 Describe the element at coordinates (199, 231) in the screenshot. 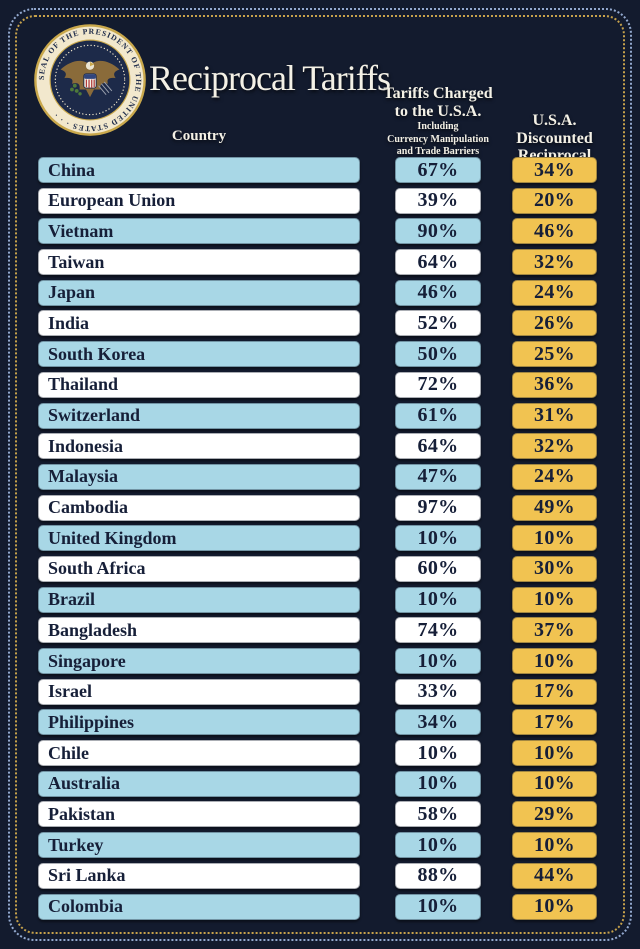

I see `country-cell: Vietnam` at that location.